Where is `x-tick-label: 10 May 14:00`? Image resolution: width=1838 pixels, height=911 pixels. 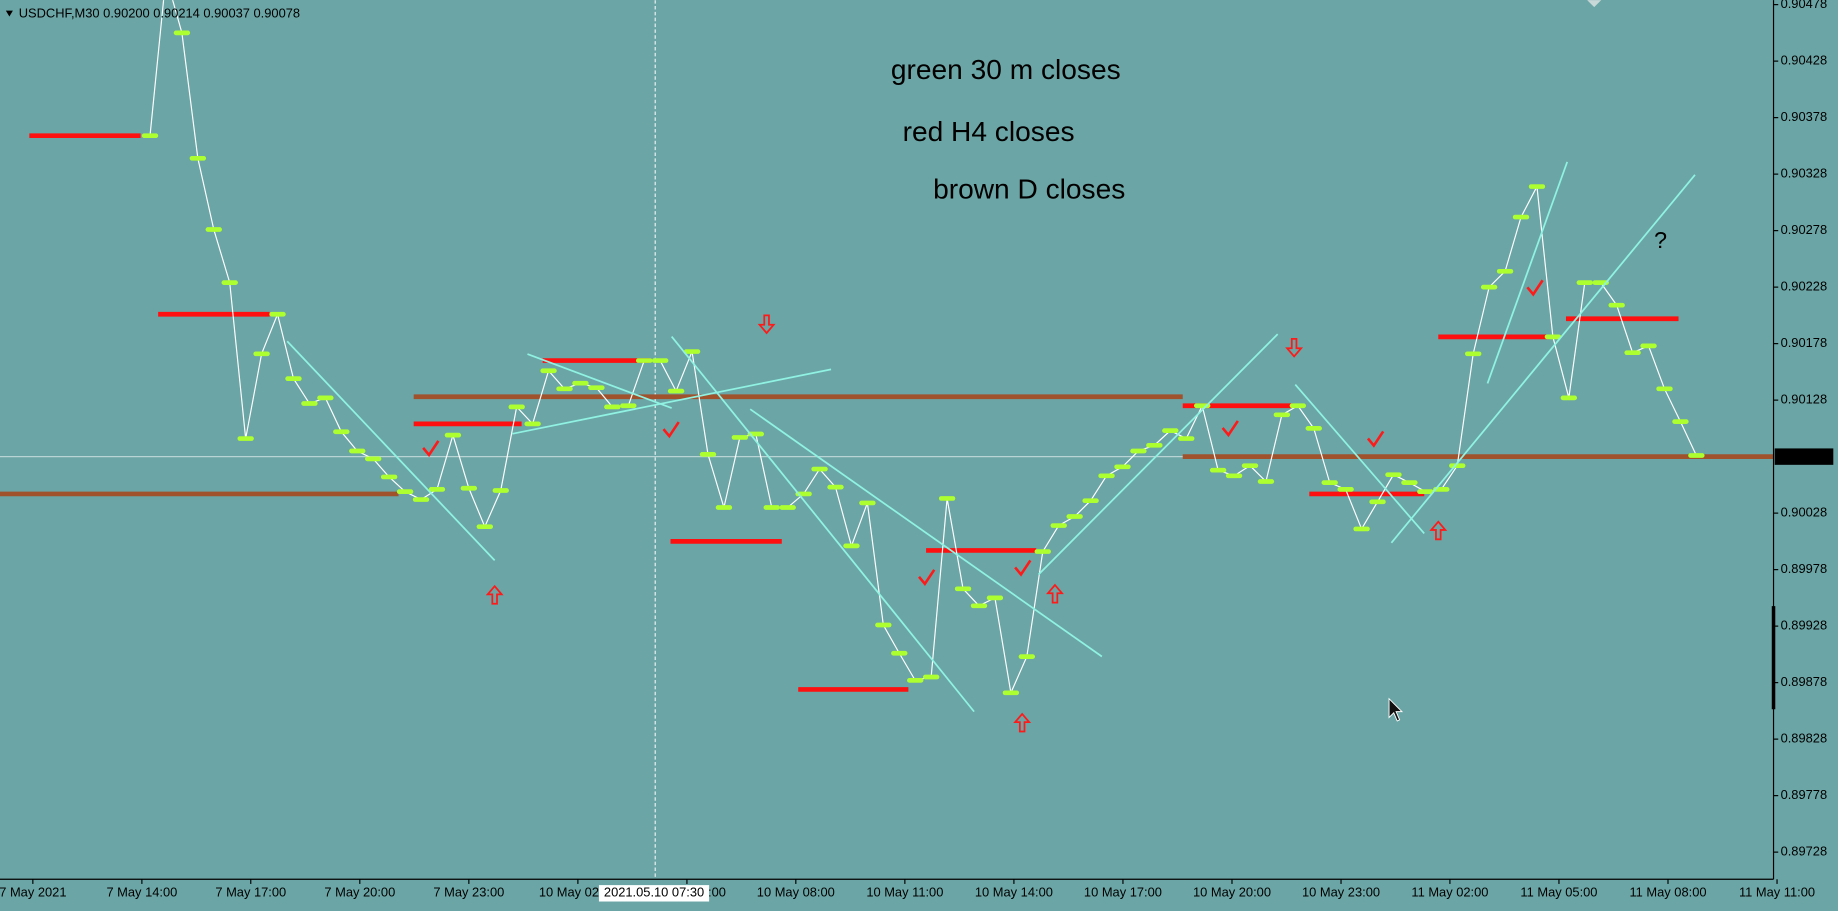 x-tick-label: 10 May 14:00 is located at coordinates (1014, 892).